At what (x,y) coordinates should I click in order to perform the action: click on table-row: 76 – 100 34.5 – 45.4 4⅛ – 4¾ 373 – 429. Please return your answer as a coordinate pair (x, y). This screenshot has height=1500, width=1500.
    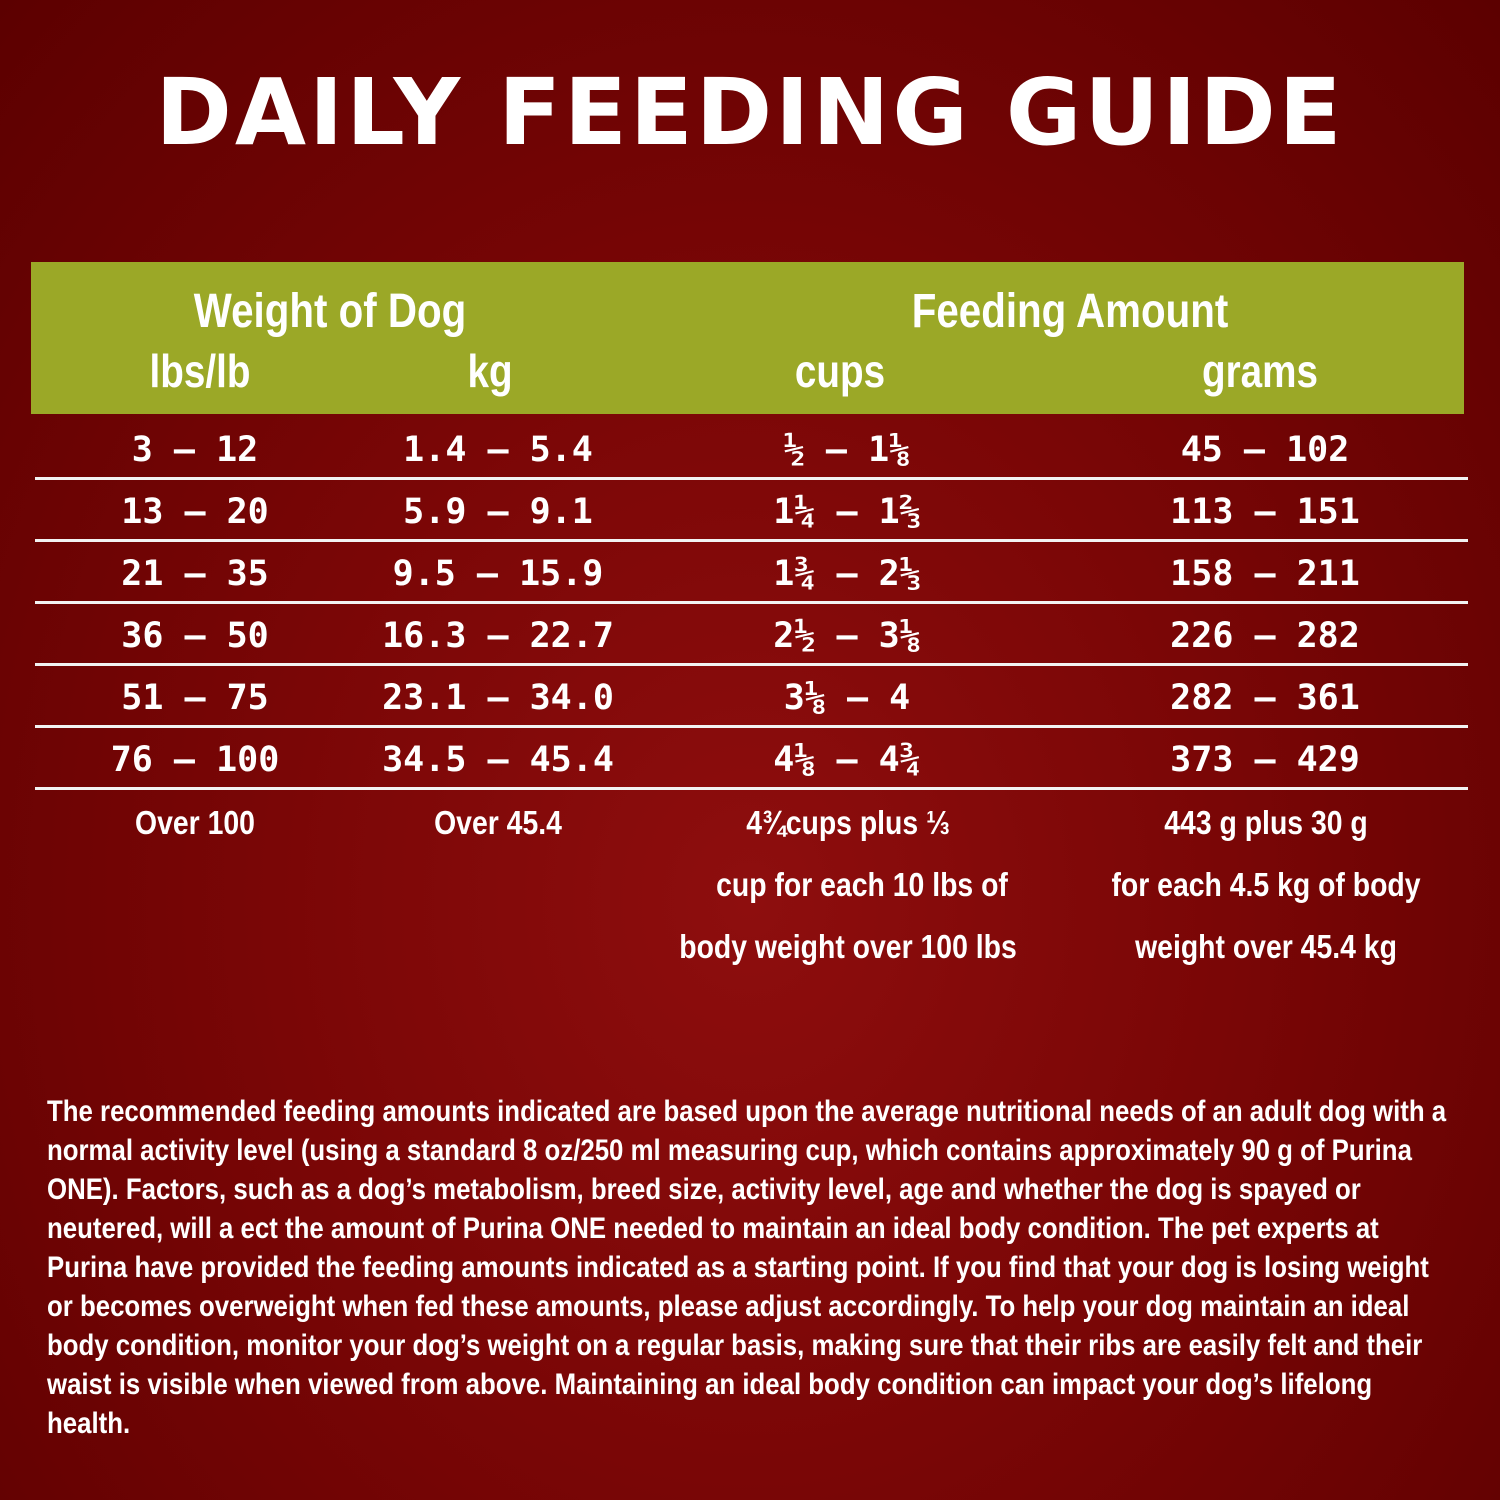
    Looking at the image, I should click on (751, 759).